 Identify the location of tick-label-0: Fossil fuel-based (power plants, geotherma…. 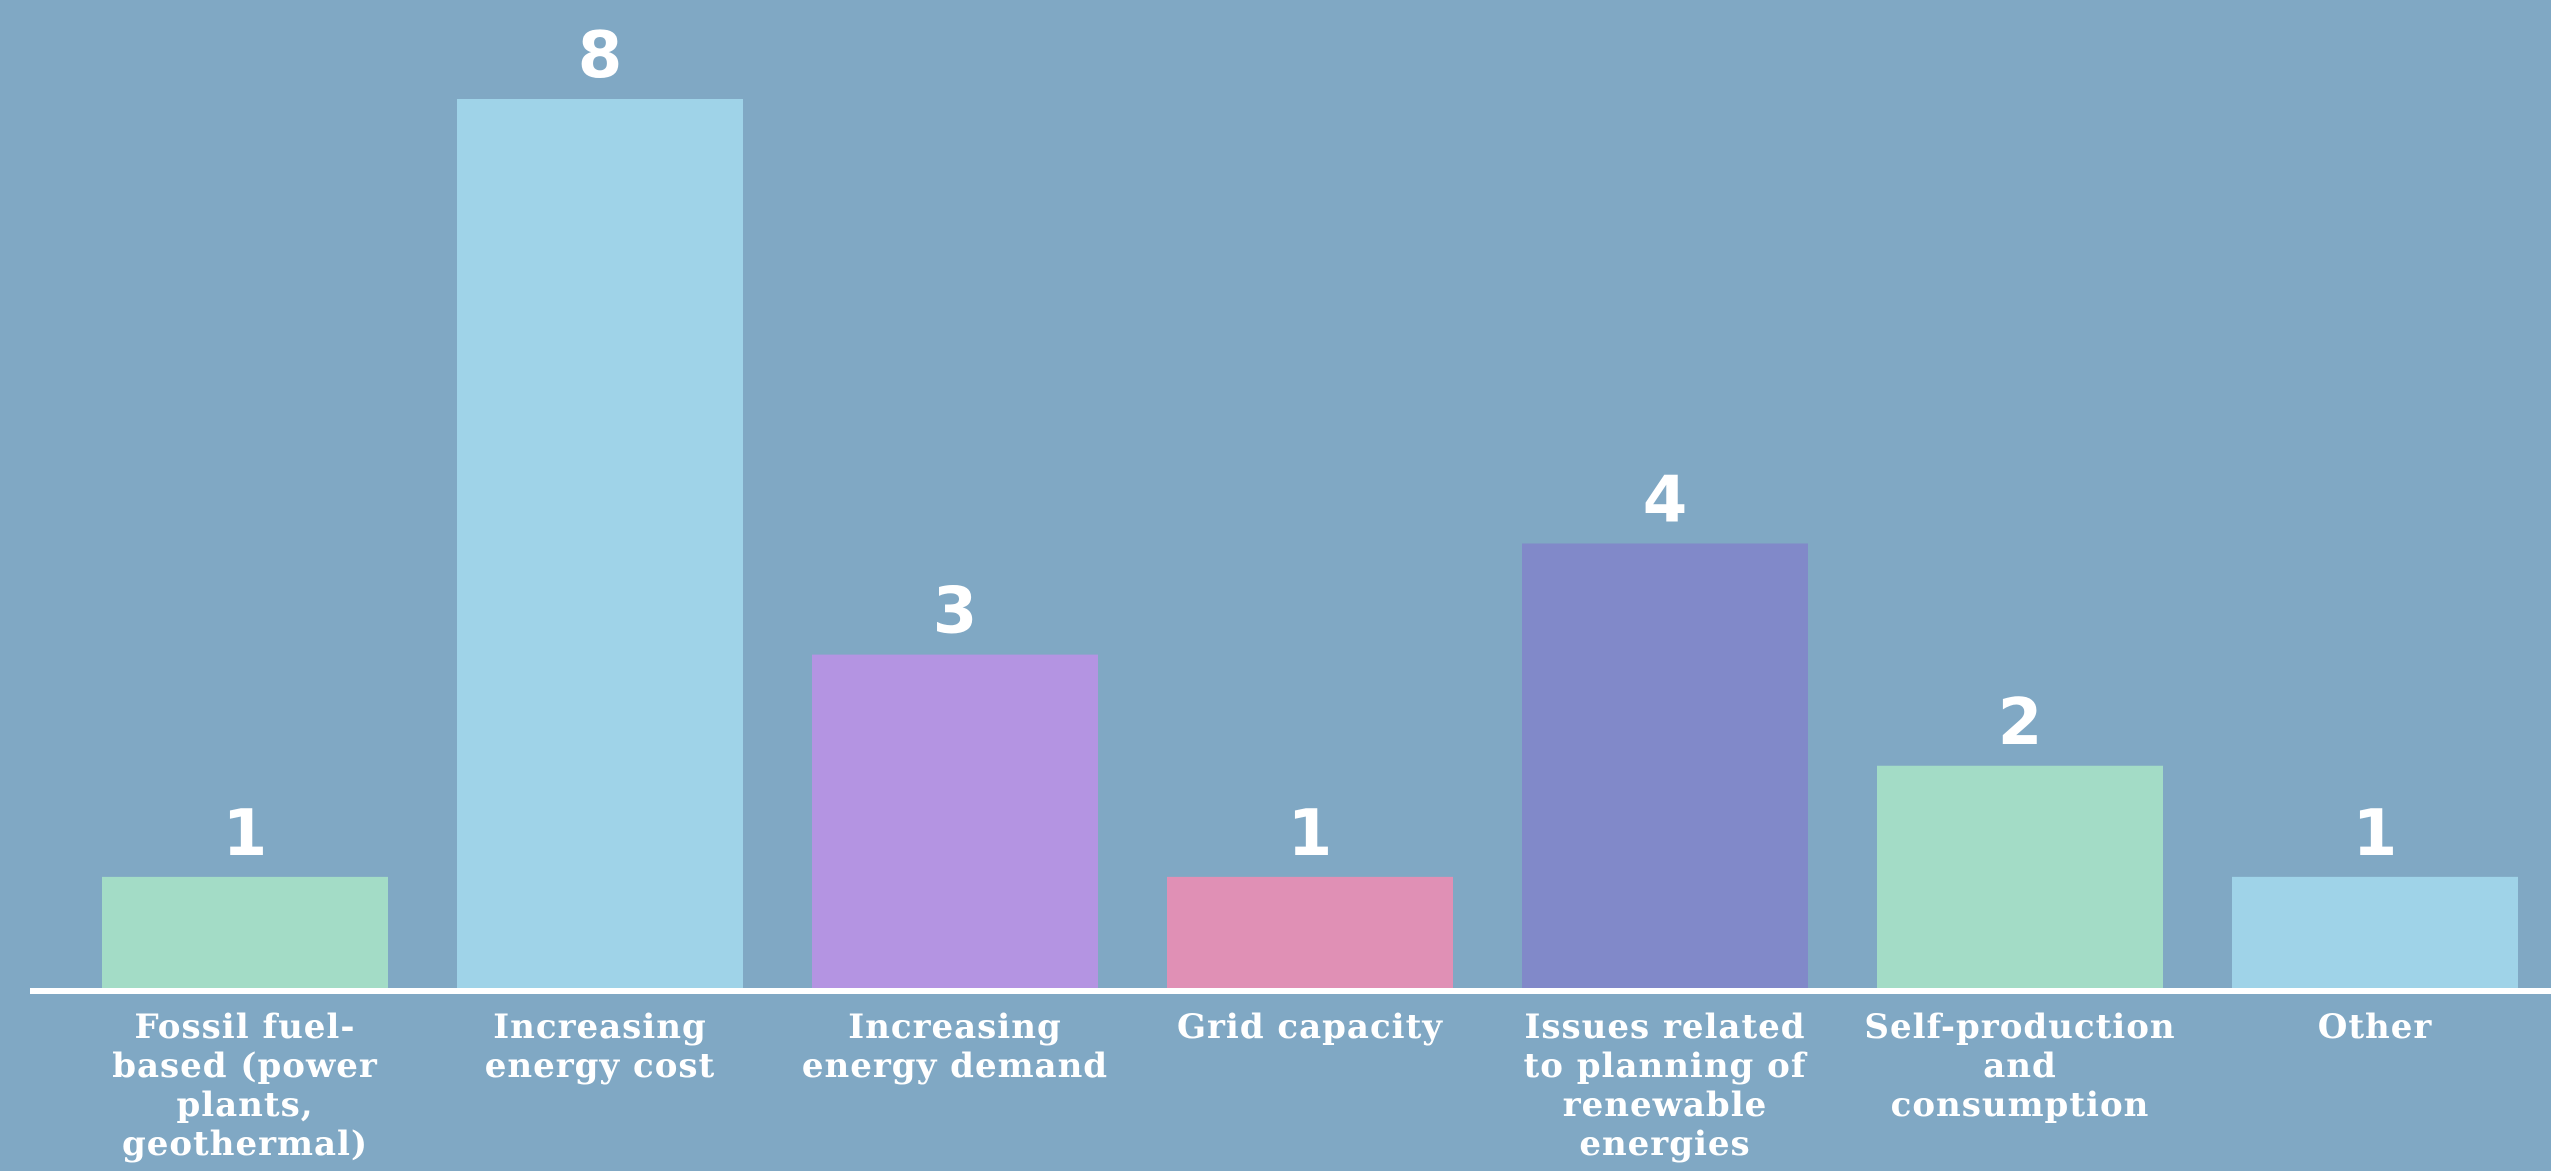
(245, 1085).